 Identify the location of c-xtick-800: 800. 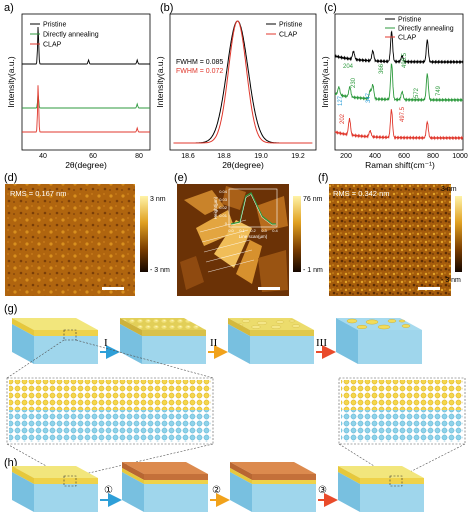
(433, 156).